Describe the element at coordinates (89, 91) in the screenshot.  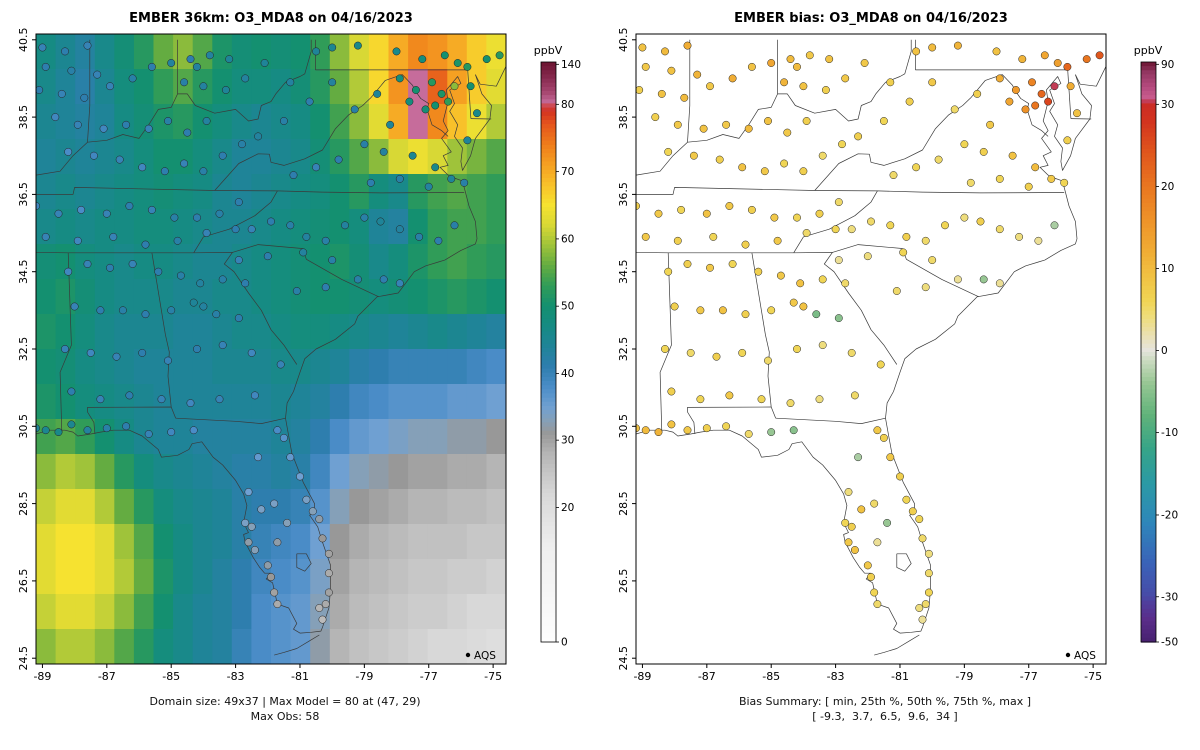
I see `border-il_in` at that location.